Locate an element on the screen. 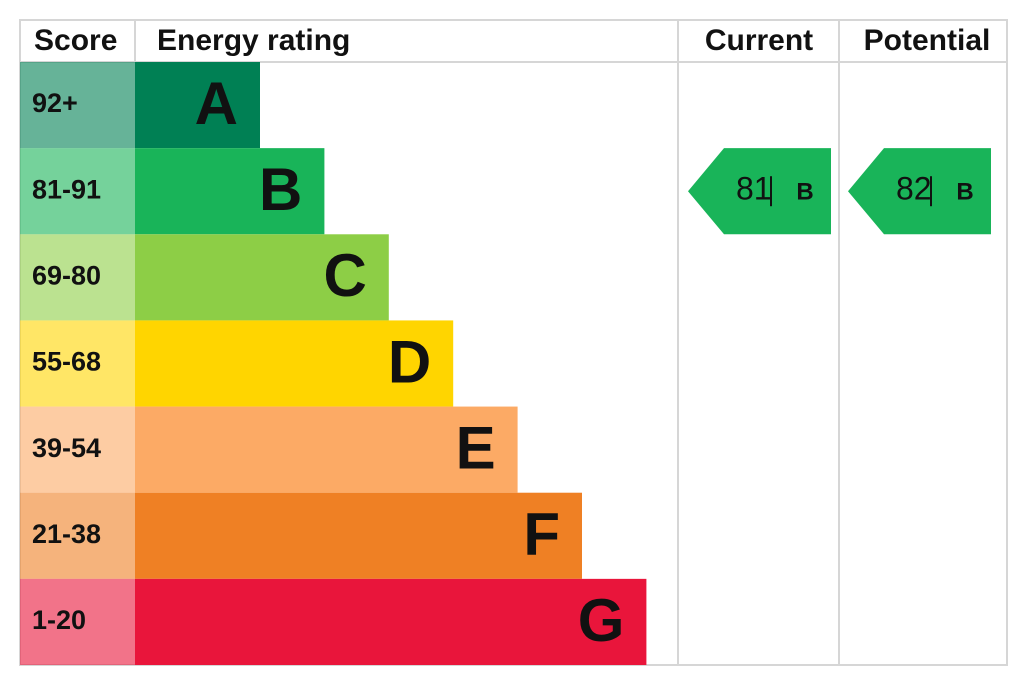 The image size is (1024, 683). current-value: 81 is located at coordinates (754, 189).